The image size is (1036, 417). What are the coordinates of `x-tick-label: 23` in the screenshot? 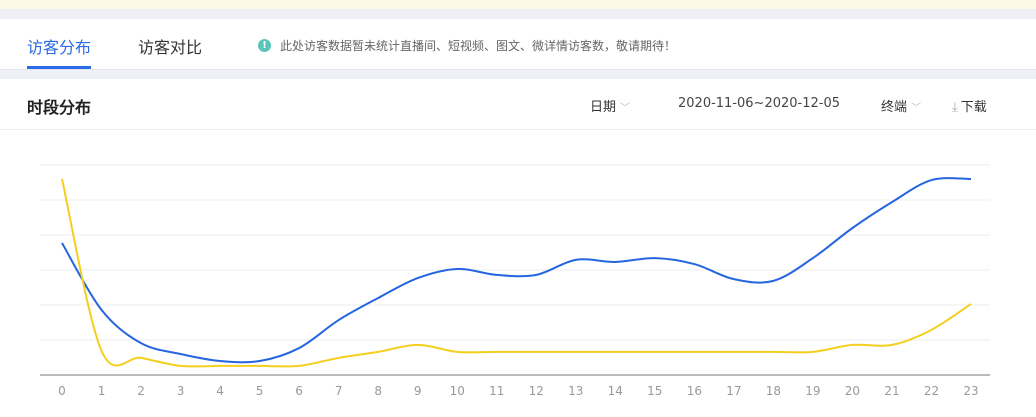 It's located at (970, 391).